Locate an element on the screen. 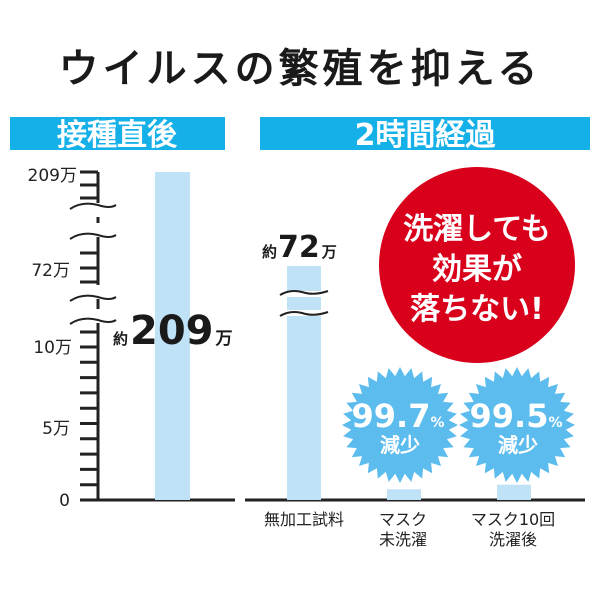 The height and width of the screenshot is (600, 600). right-header-bar is located at coordinates (425, 133).